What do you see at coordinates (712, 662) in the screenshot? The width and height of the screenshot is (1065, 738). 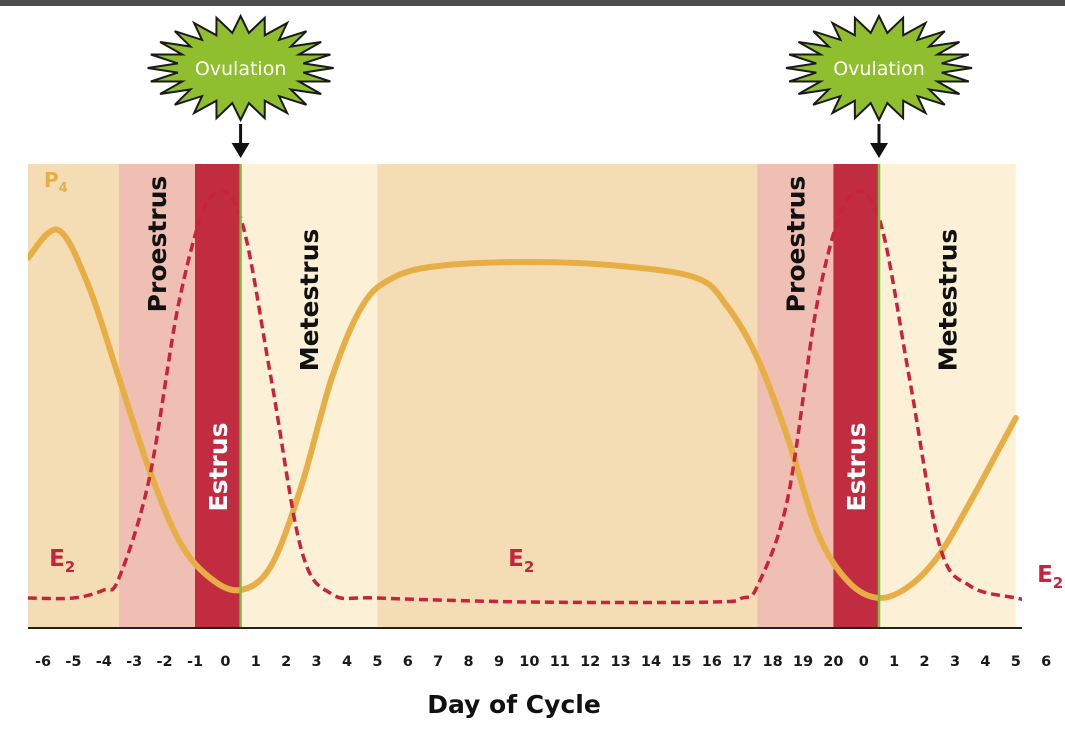 I see `x-tick-label: 16` at bounding box center [712, 662].